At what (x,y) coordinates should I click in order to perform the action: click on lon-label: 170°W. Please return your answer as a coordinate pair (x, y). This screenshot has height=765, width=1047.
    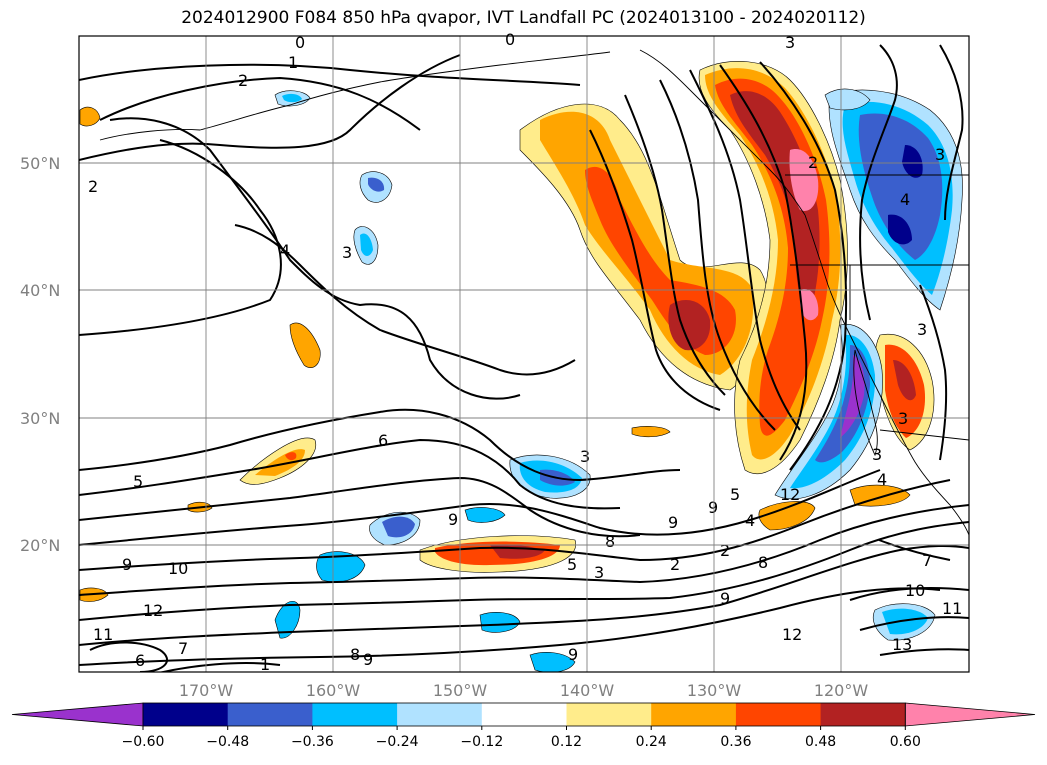
    Looking at the image, I should click on (206, 690).